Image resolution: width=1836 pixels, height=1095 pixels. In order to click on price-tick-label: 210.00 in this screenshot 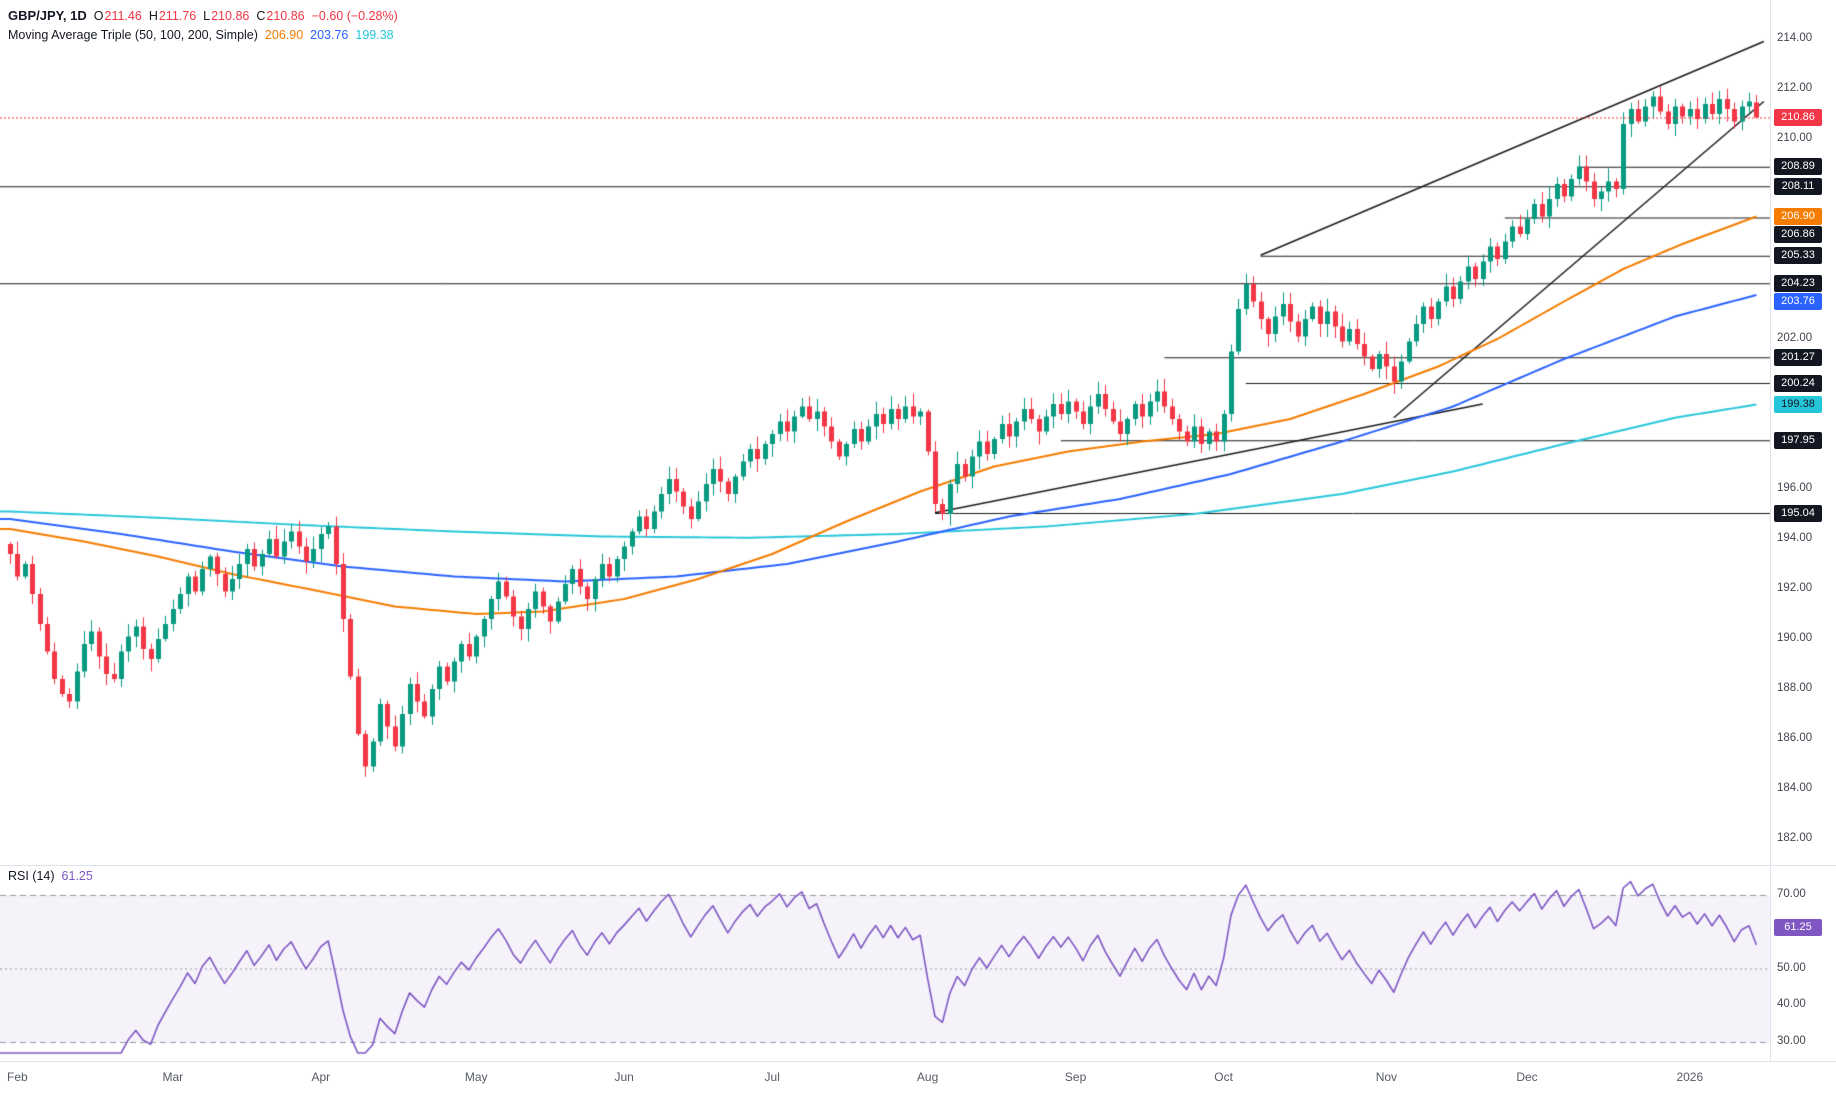, I will do `click(1795, 138)`.